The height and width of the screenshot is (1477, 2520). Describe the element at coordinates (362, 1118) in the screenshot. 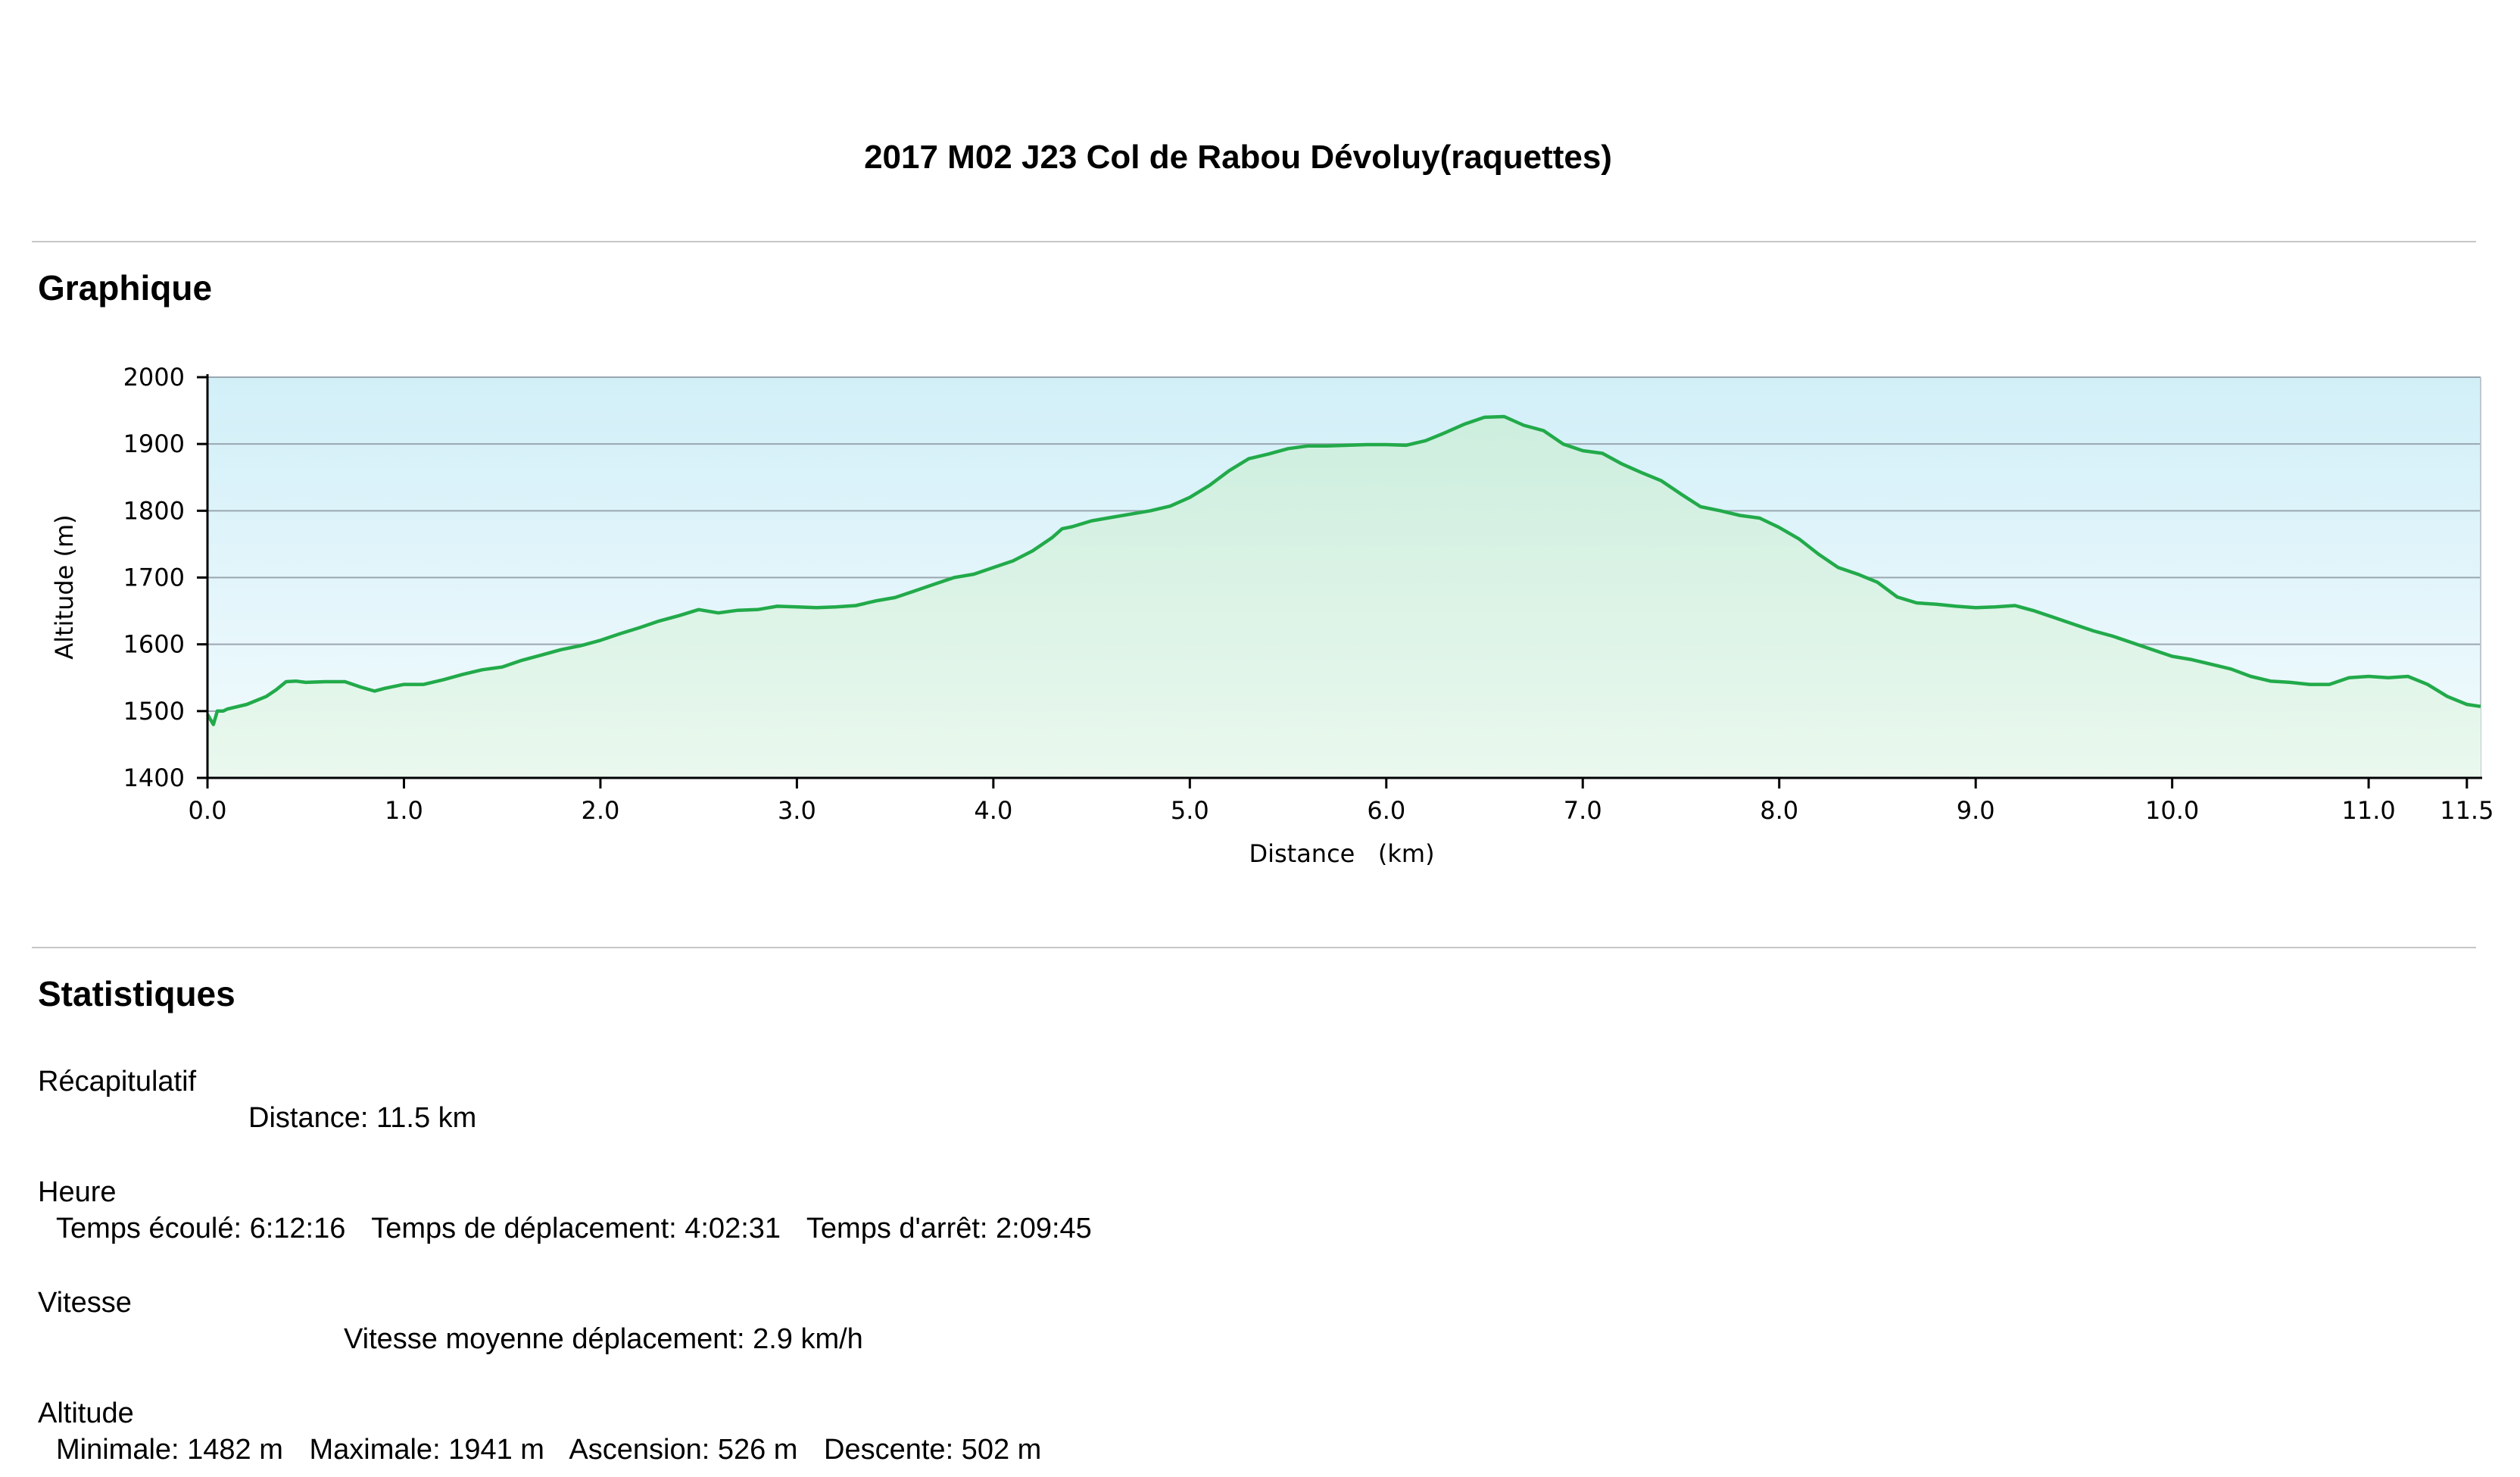

I see `stat-distance: Distance: 11.5 km` at that location.